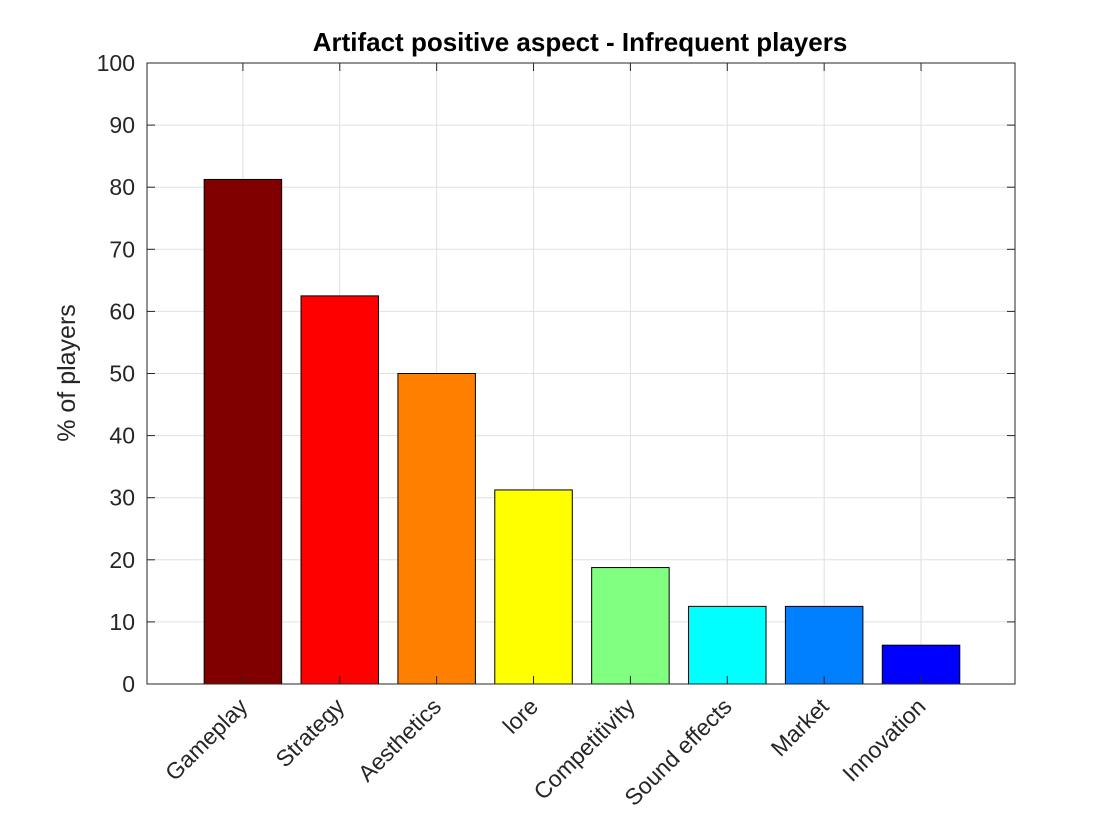 Image resolution: width=1120 pixels, height=840 pixels. What do you see at coordinates (116, 63) in the screenshot?
I see `y-tick-label: 100` at bounding box center [116, 63].